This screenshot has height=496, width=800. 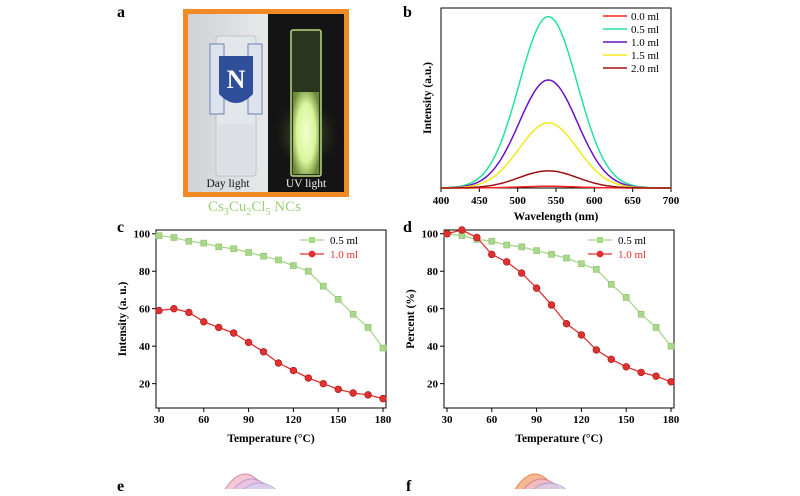 I want to click on logo-letter: N, so click(x=236, y=79).